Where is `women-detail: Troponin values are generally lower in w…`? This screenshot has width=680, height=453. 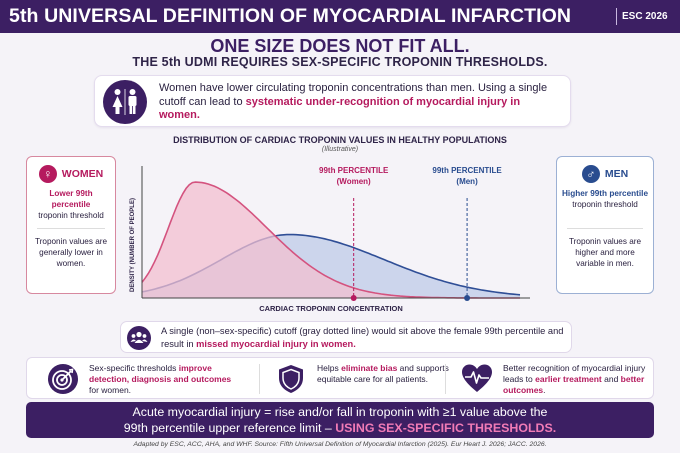 women-detail: Troponin values are generally lower in w… is located at coordinates (71, 252).